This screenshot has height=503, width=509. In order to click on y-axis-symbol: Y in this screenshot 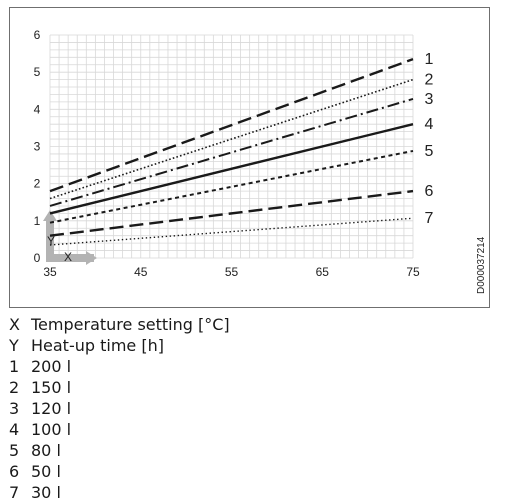, I will do `click(51, 241)`.